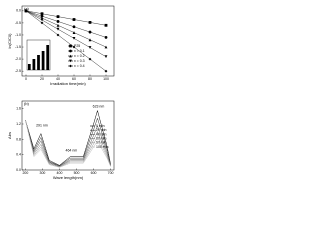  I want to click on y-tick-label: 0.4, so click(18, 155).